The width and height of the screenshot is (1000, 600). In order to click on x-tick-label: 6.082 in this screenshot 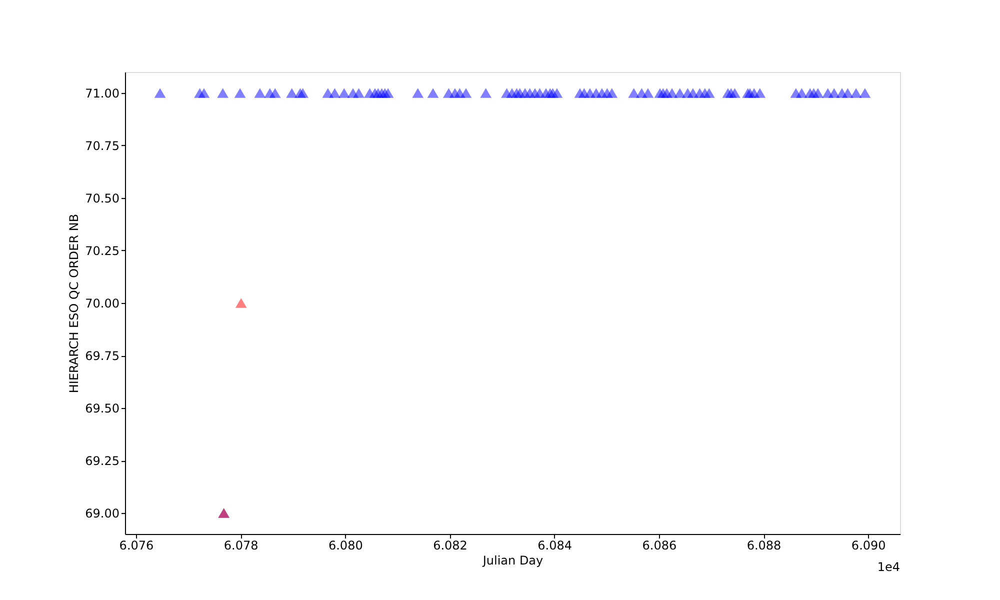, I will do `click(450, 545)`.